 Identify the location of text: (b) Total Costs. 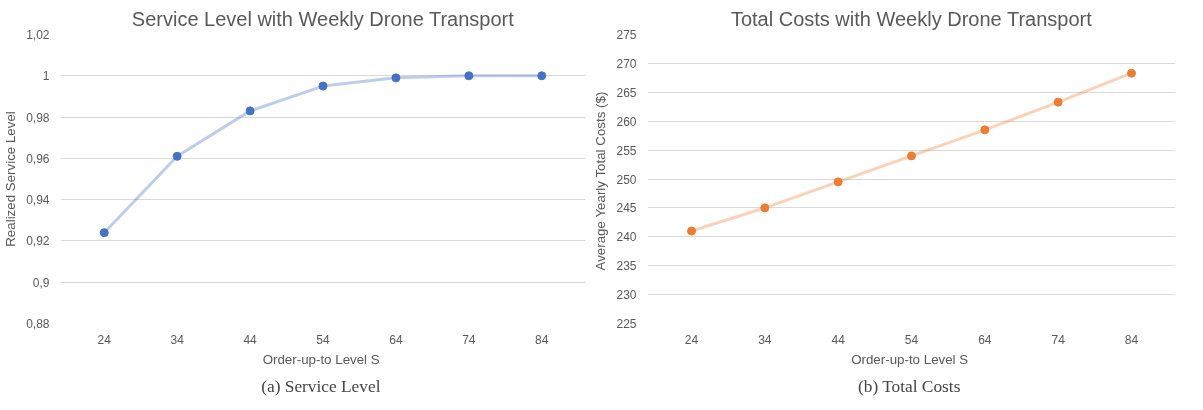
(909, 386).